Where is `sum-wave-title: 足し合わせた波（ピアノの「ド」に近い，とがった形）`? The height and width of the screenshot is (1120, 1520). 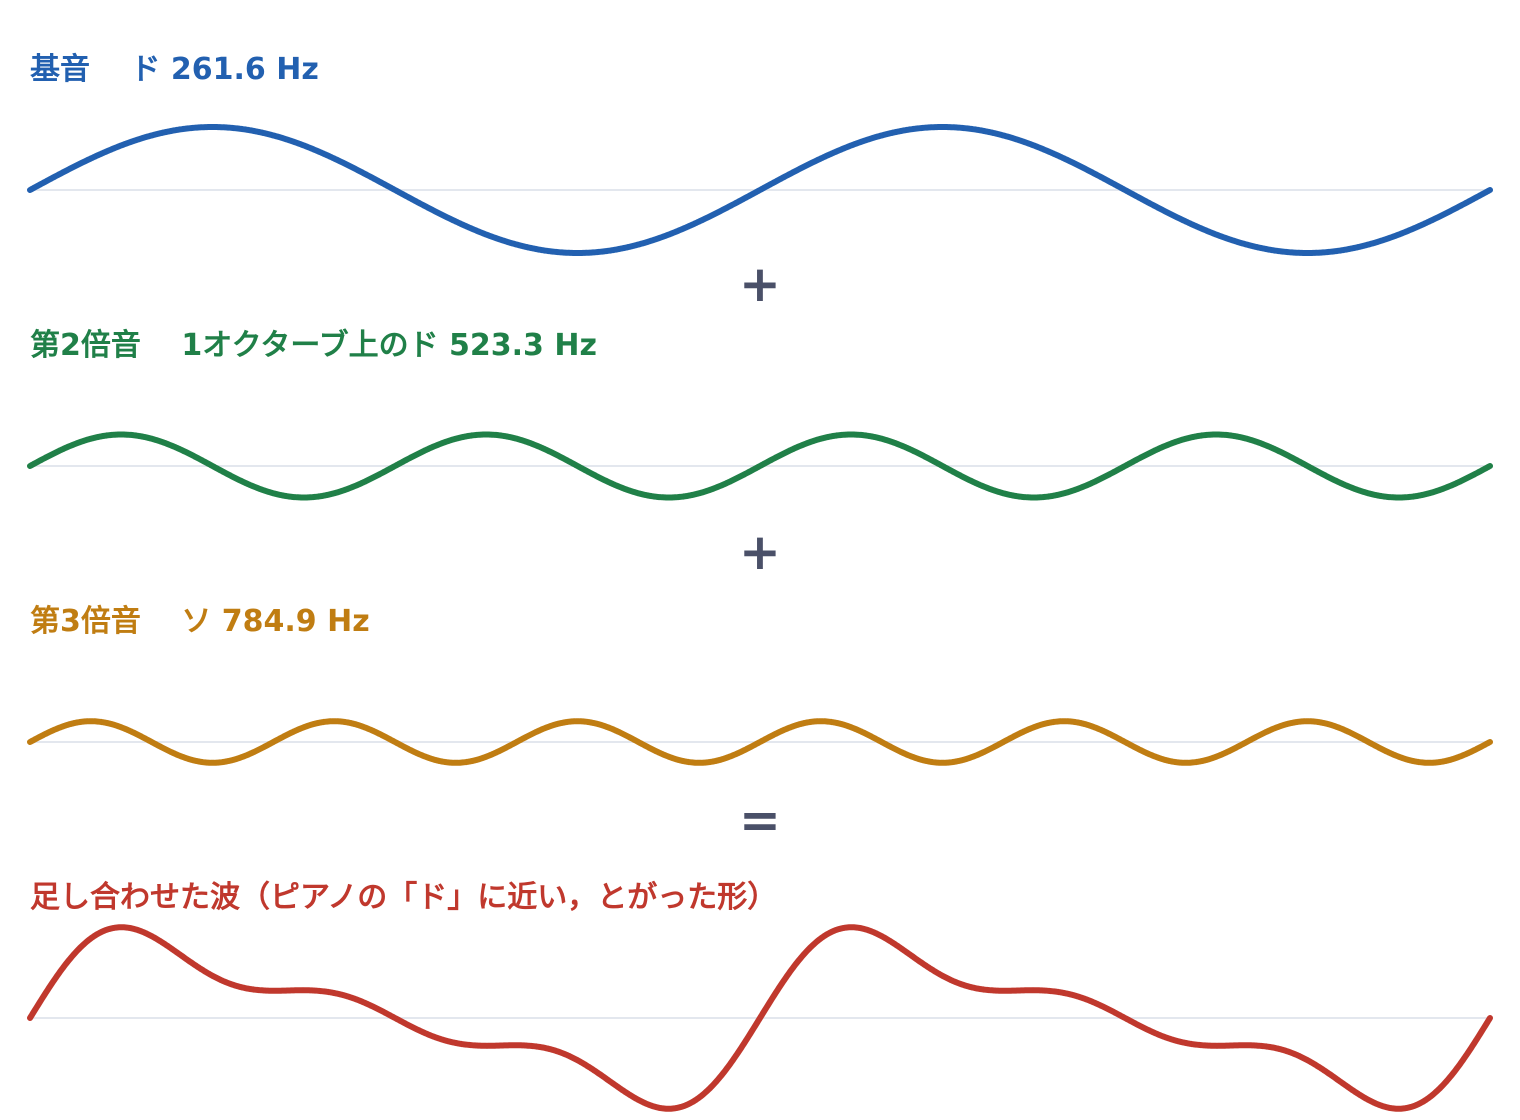 sum-wave-title: 足し合わせた波（ピアノの「ド」に近い，とがった形） is located at coordinates (404, 897).